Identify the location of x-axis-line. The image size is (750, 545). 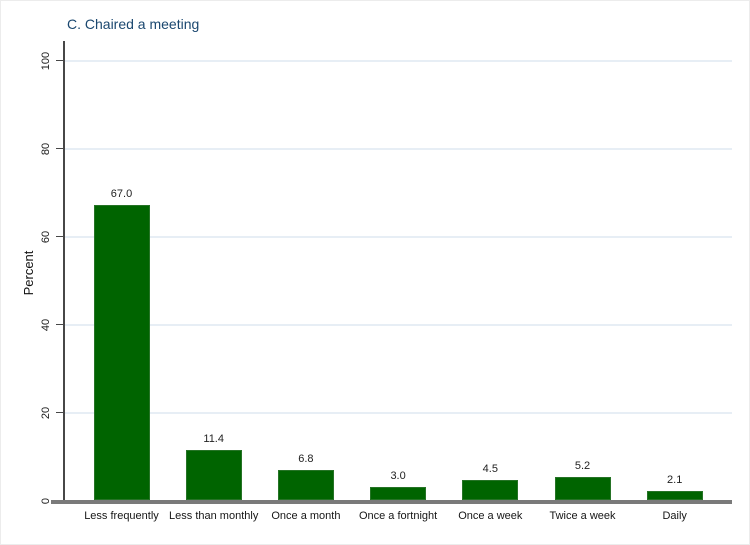
(391, 502).